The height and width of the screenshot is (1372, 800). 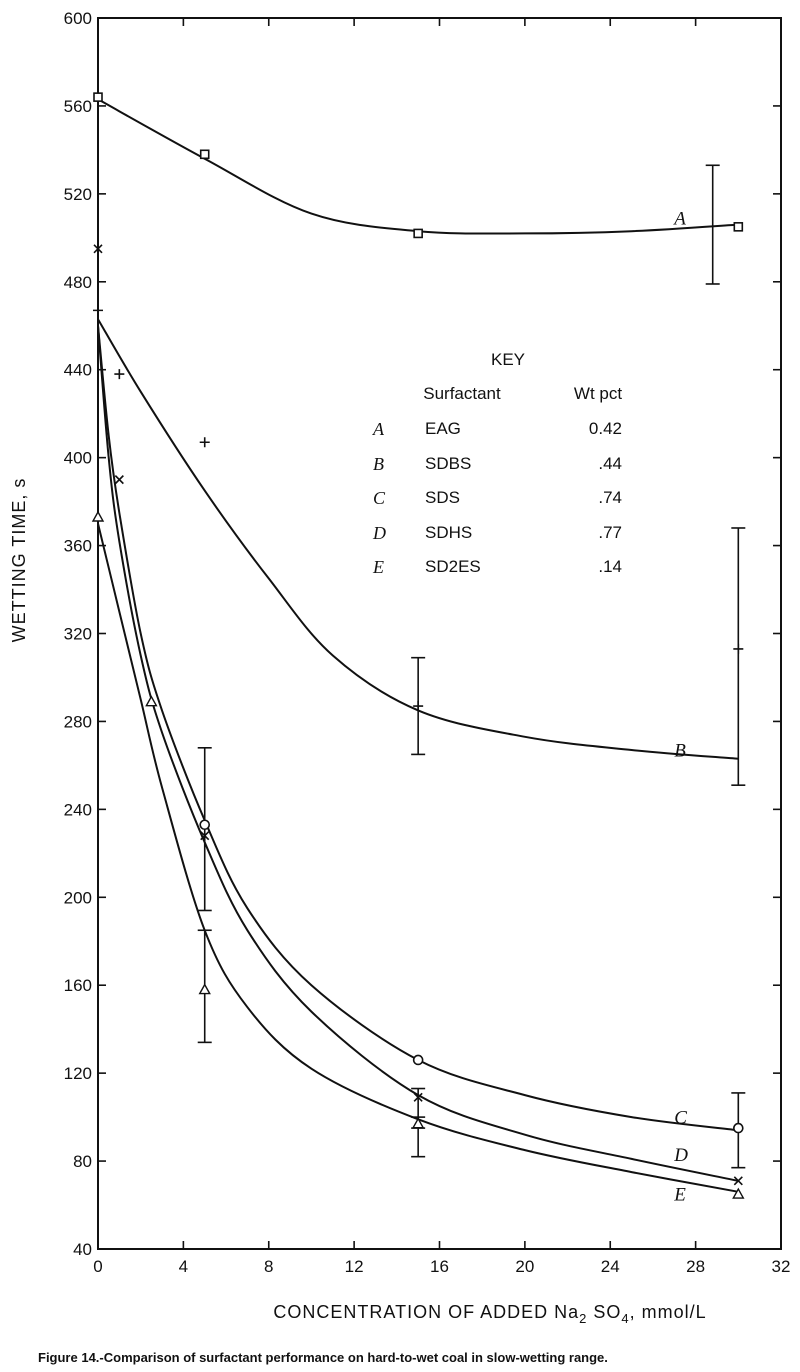 What do you see at coordinates (497, 429) in the screenshot?
I see `legend-row-a: A EAG 0.42` at bounding box center [497, 429].